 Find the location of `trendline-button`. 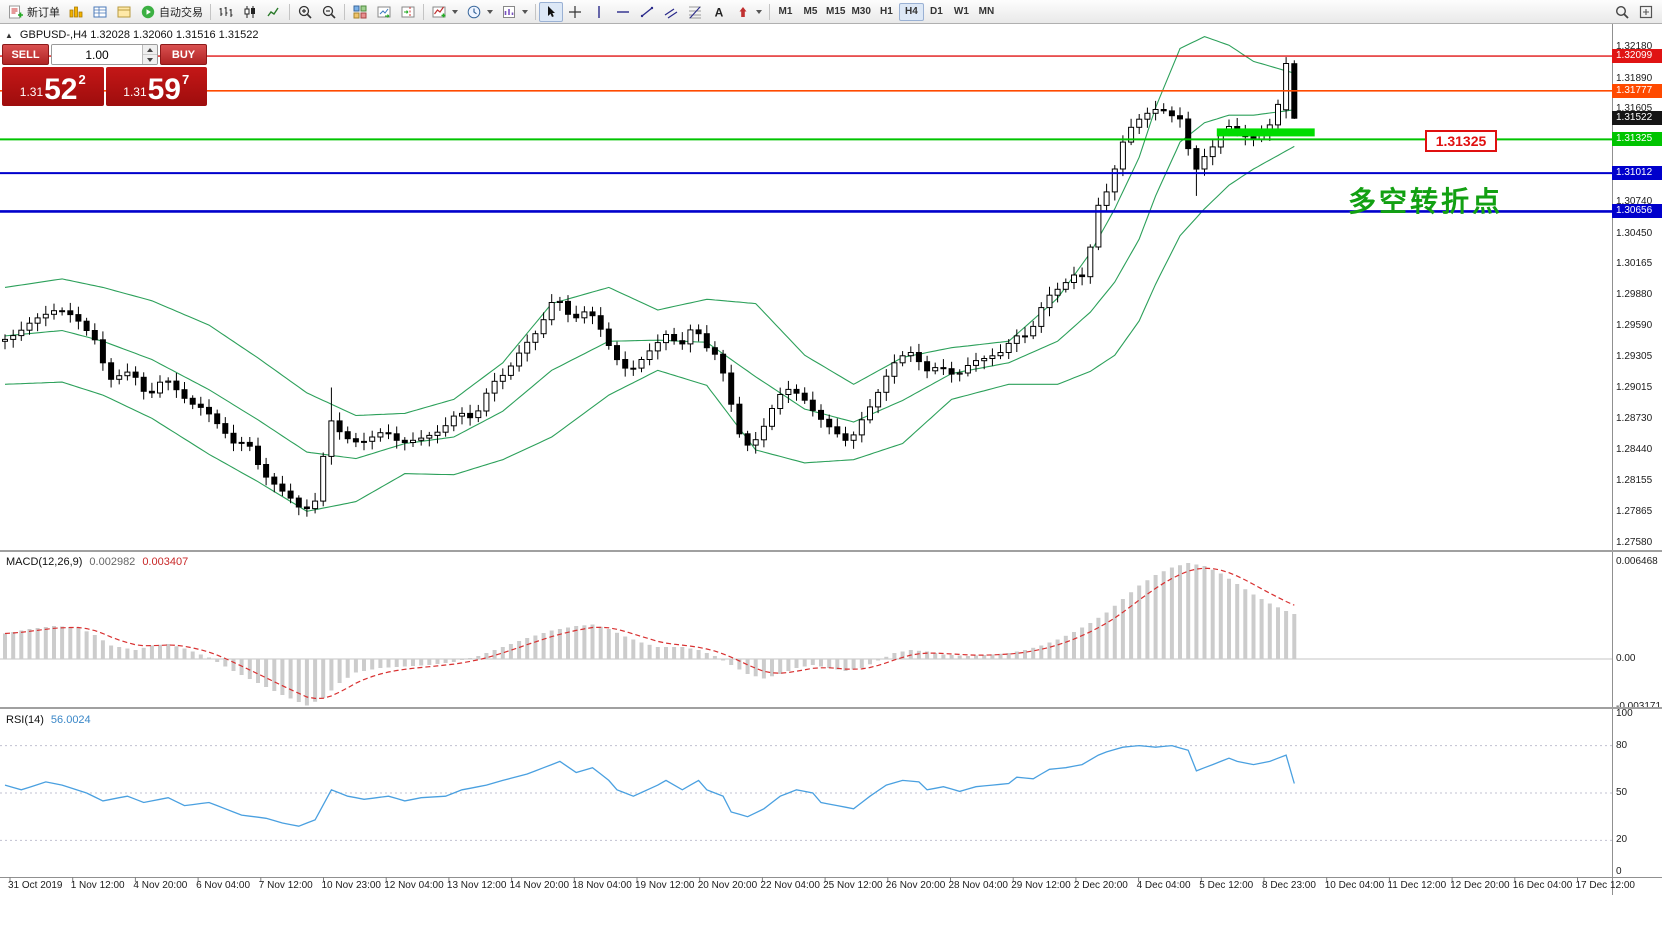

trendline-button is located at coordinates (647, 12).